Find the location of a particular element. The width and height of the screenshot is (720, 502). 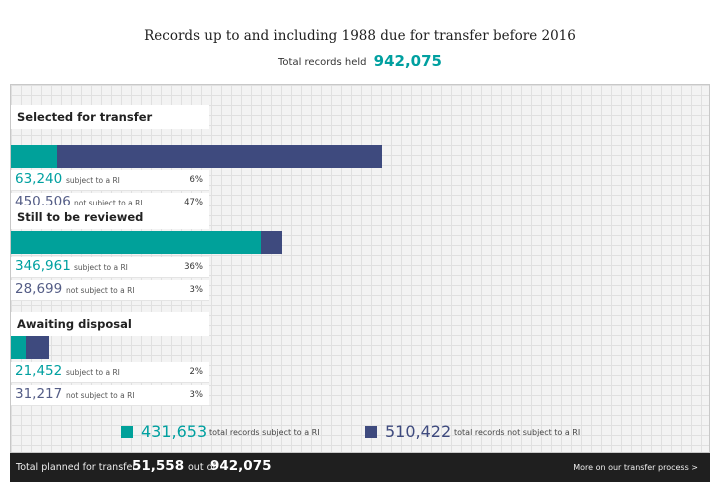

section-title: Selected for transfer is located at coordinates (110, 117).